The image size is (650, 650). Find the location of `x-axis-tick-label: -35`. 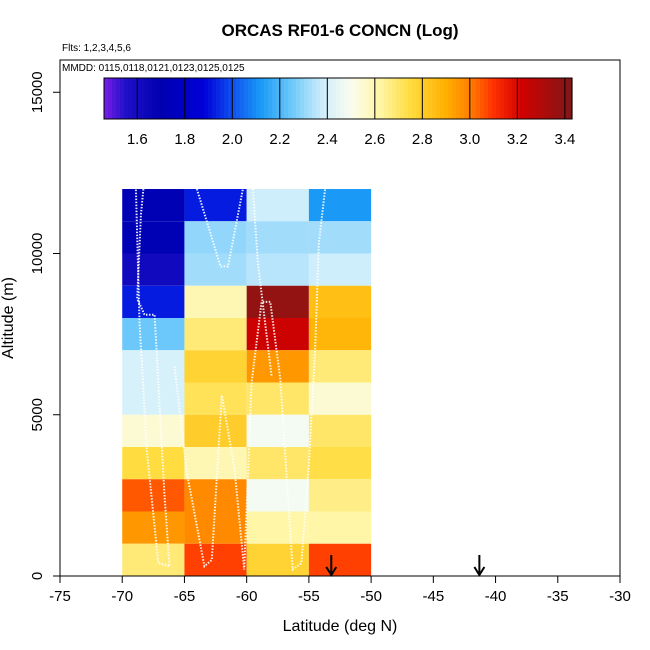

x-axis-tick-label: -35 is located at coordinates (558, 596).